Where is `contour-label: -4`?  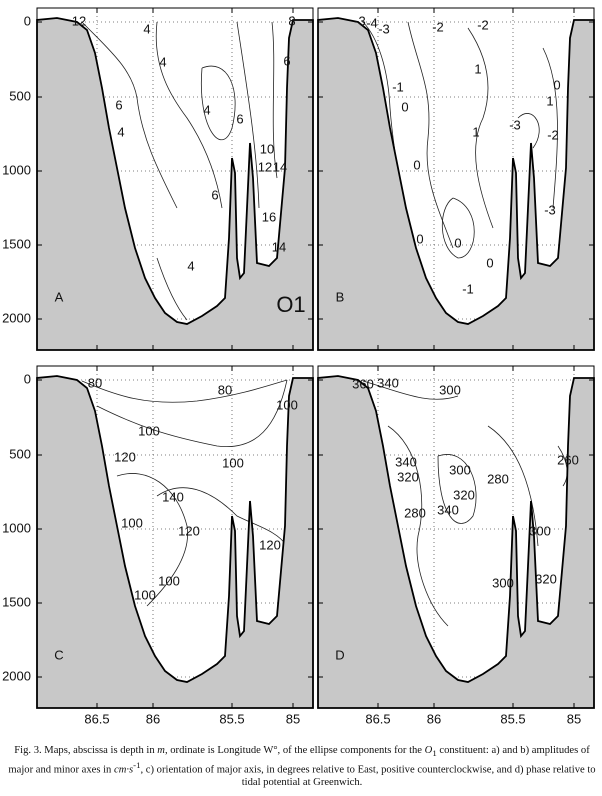
contour-label: -4 is located at coordinates (372, 22).